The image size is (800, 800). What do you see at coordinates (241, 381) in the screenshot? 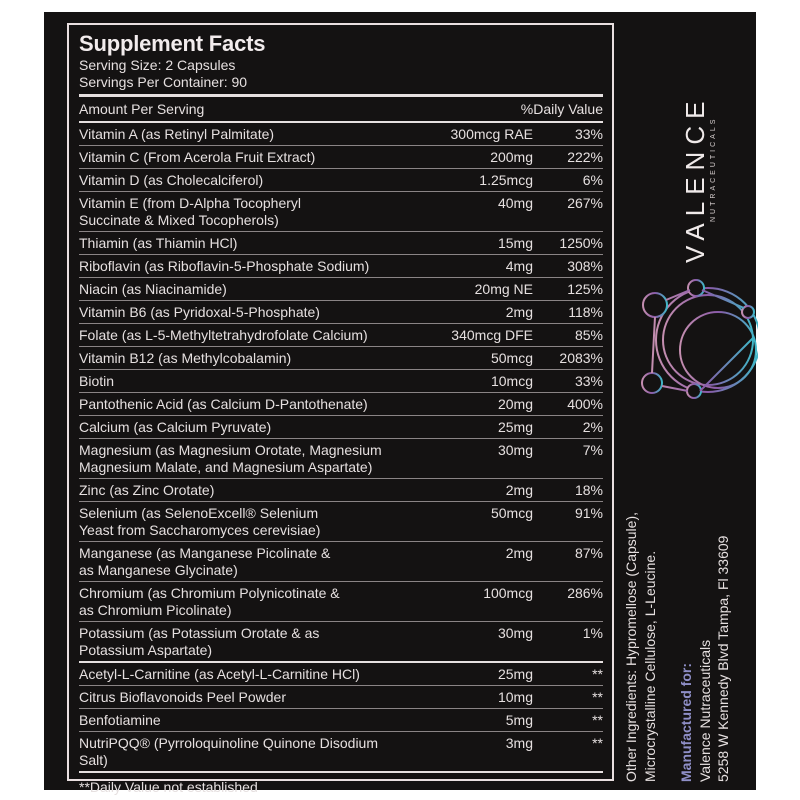
I see `nutrient-name: Biotin` at bounding box center [241, 381].